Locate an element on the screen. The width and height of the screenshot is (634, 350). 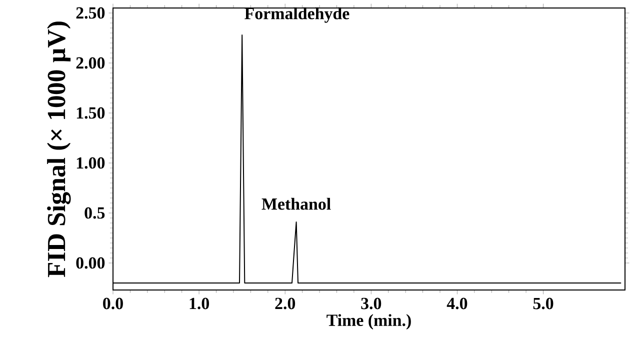
y-tick-label: 0.5 is located at coordinates (94, 213).